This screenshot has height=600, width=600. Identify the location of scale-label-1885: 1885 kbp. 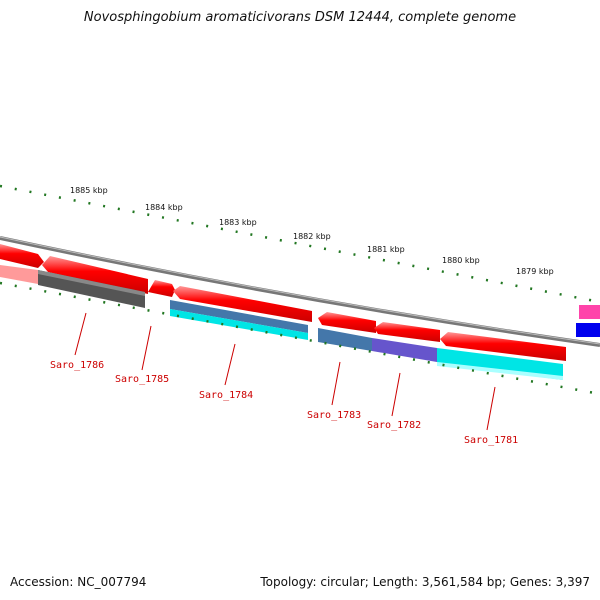
(89, 190).